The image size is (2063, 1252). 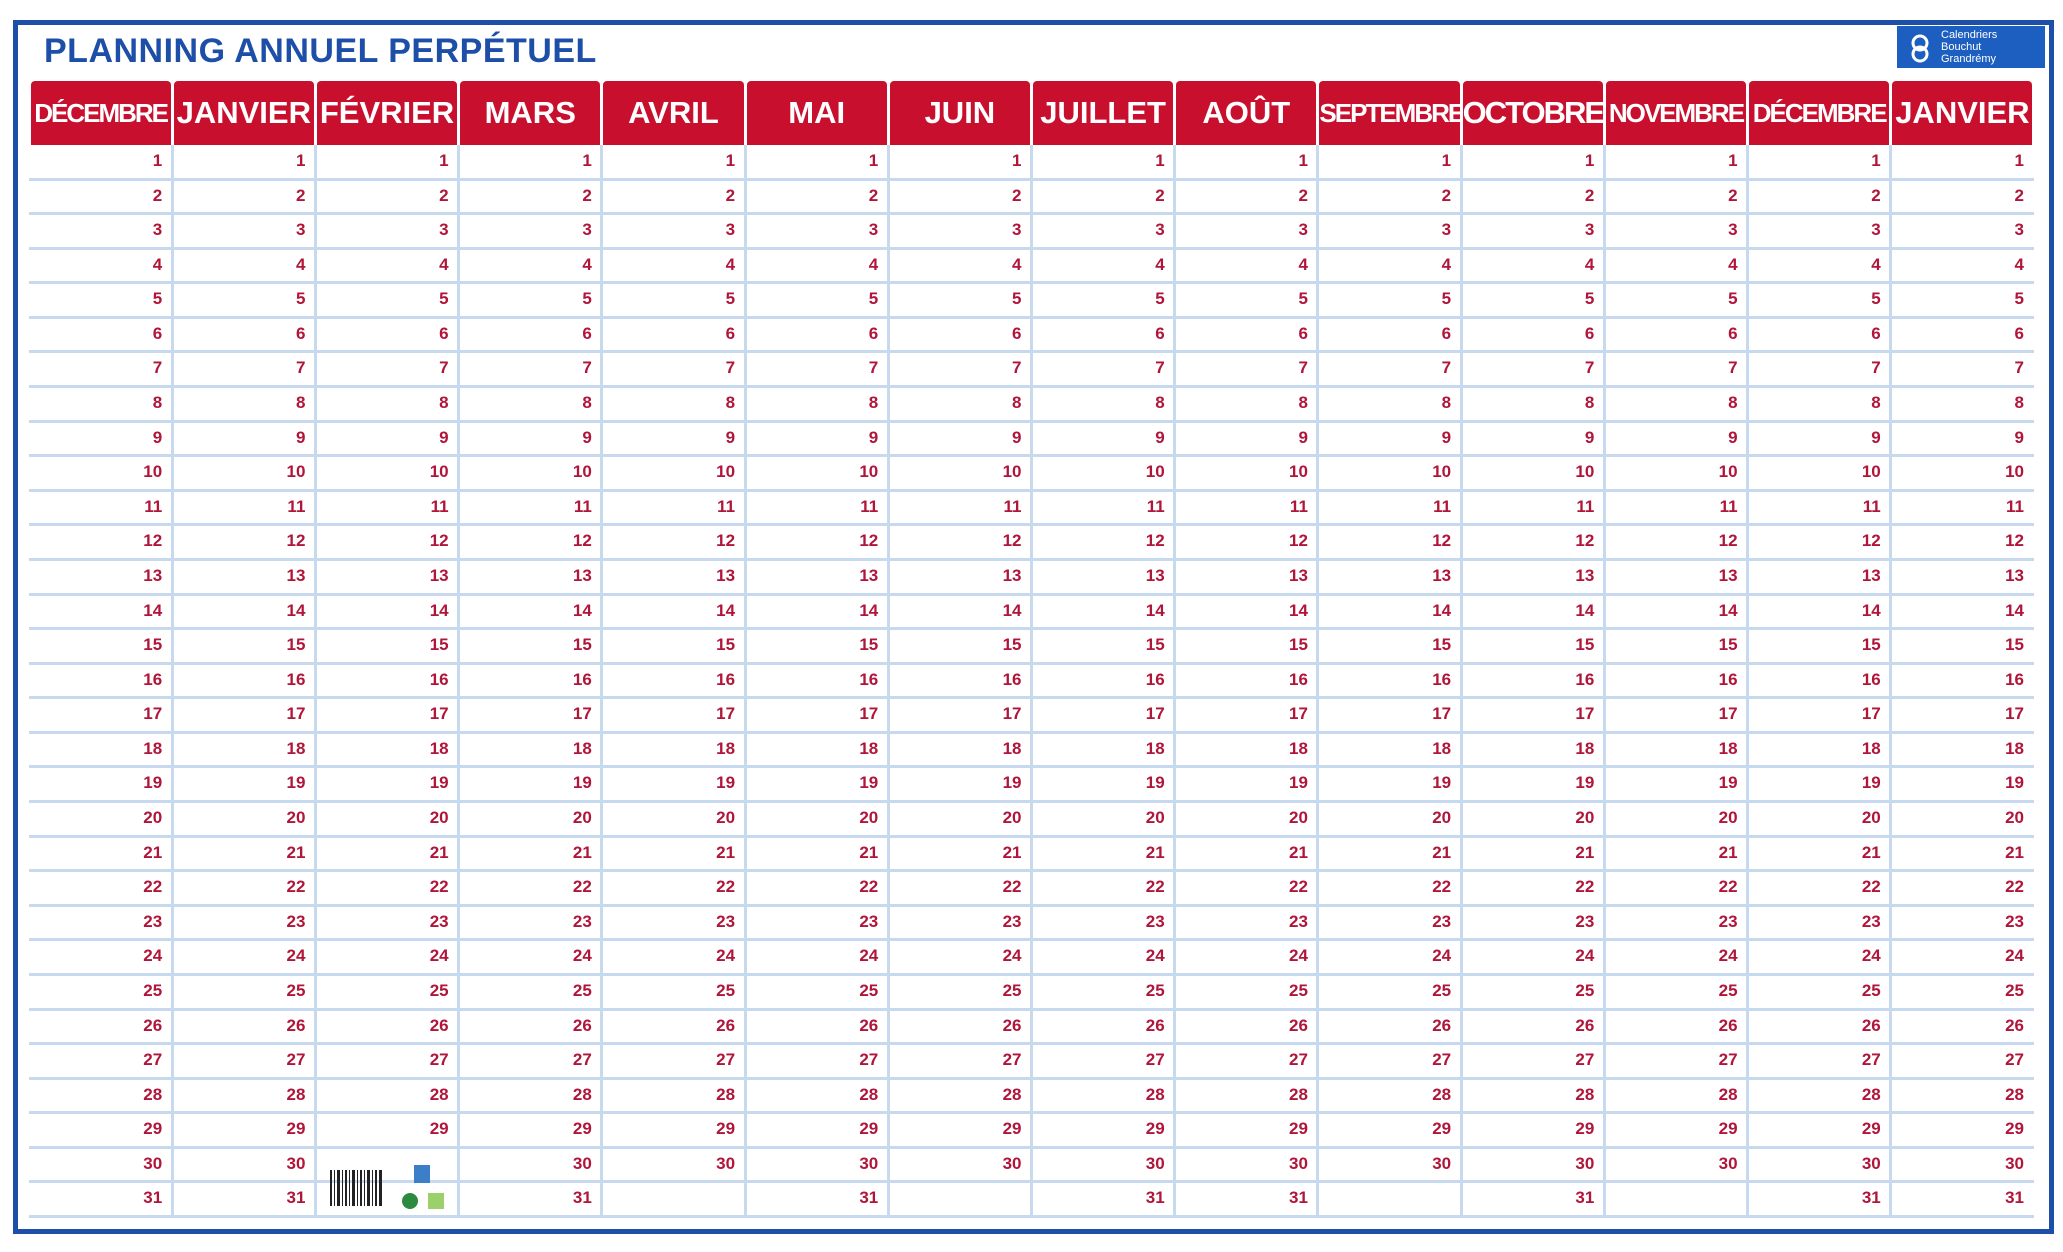 What do you see at coordinates (1819, 113) in the screenshot?
I see `month-header: DÉCEMBRE` at bounding box center [1819, 113].